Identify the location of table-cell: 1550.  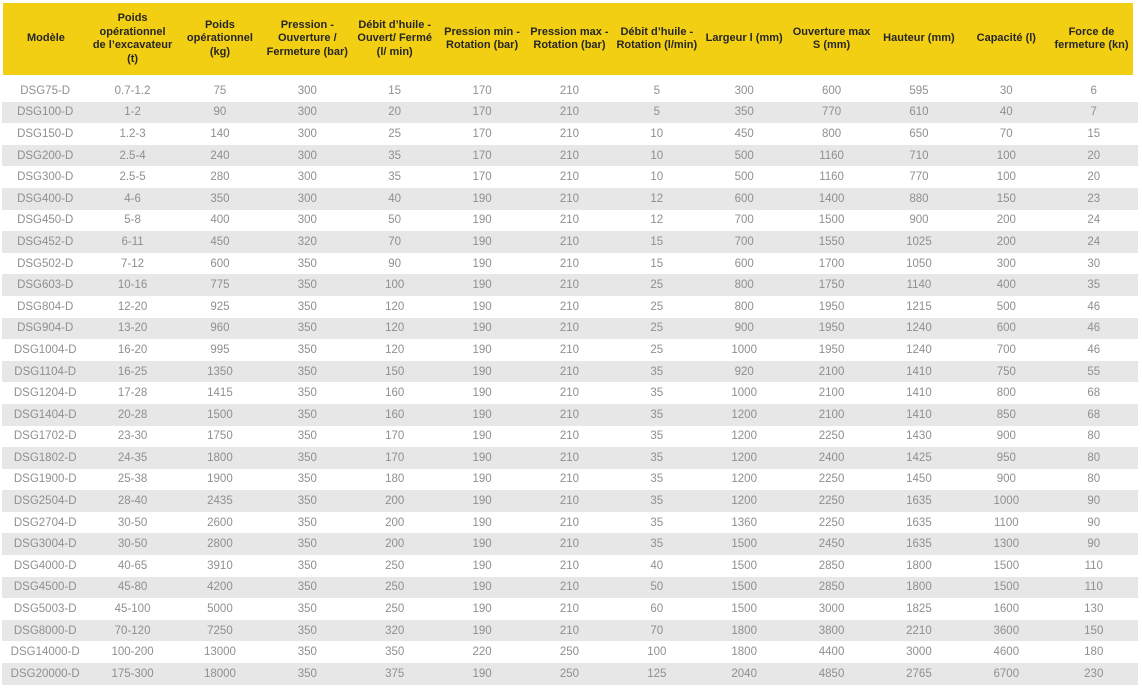
(831, 241).